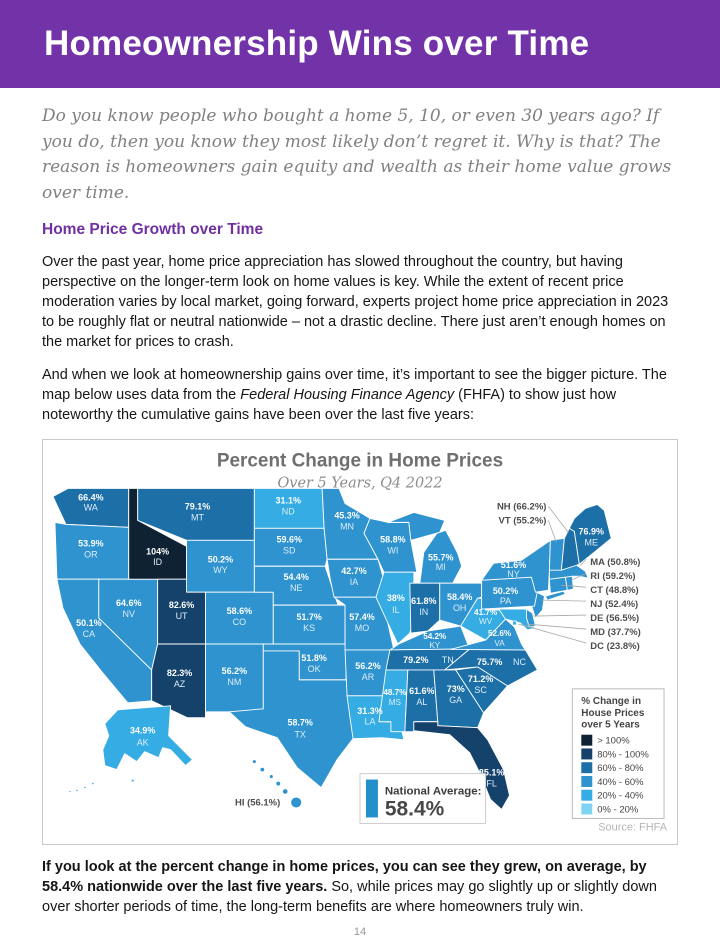  I want to click on state-label-ID: 104% ID, so click(157, 556).